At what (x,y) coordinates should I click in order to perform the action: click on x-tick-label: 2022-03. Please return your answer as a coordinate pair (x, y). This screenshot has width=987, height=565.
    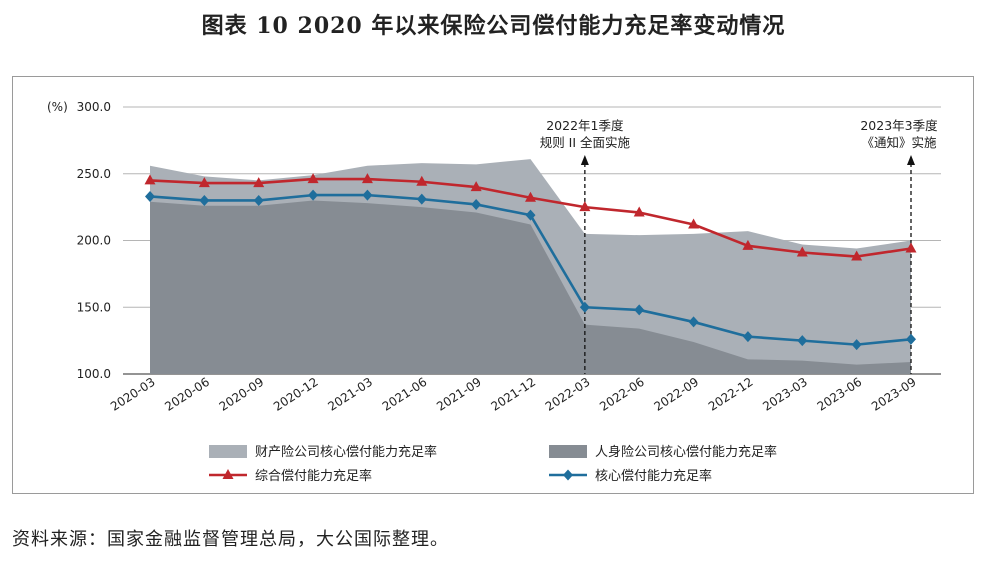
    Looking at the image, I should click on (568, 394).